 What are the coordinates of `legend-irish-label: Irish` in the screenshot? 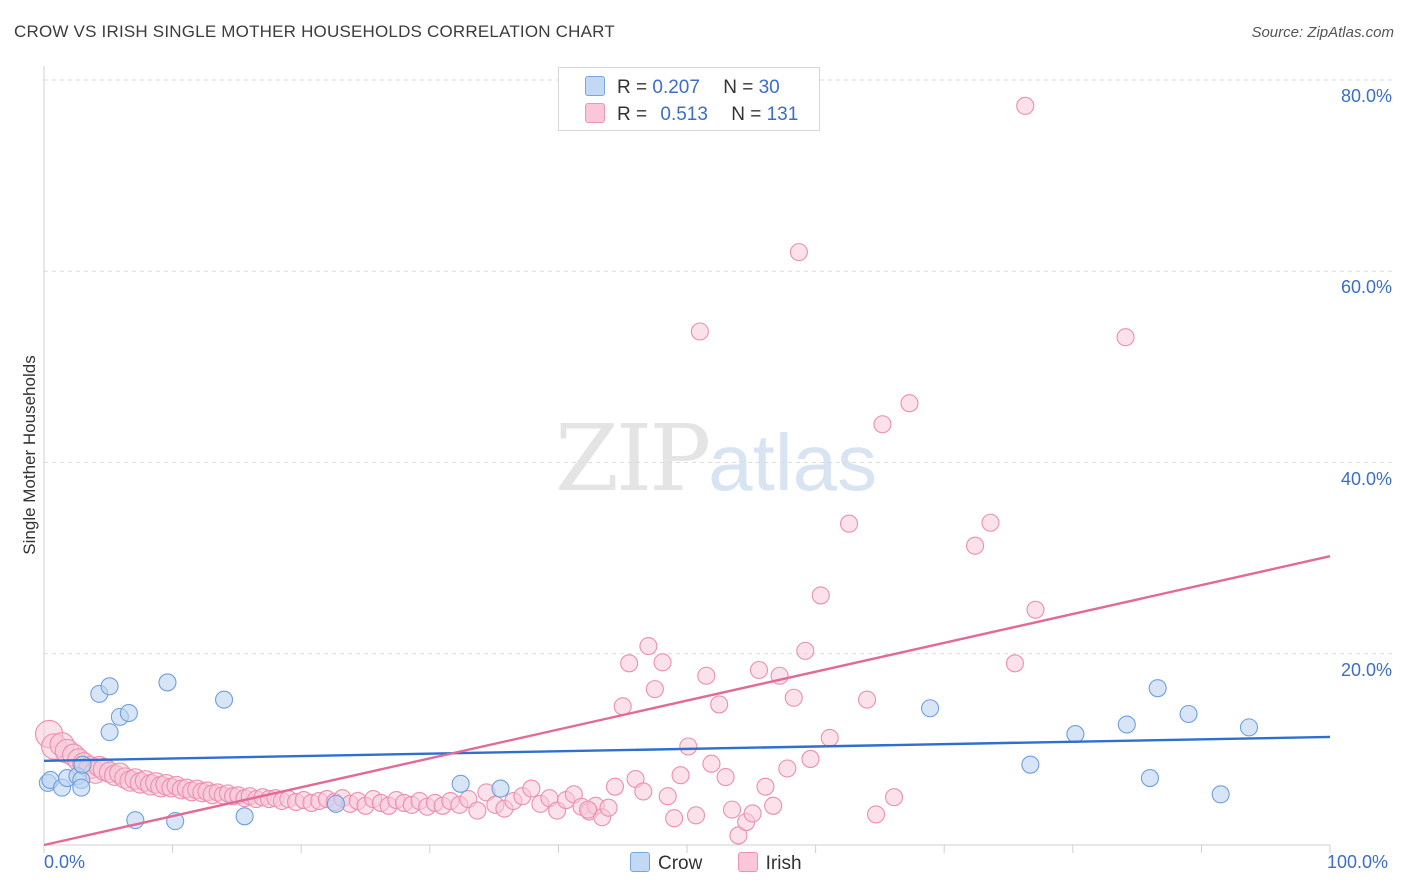 It's located at (783, 863).